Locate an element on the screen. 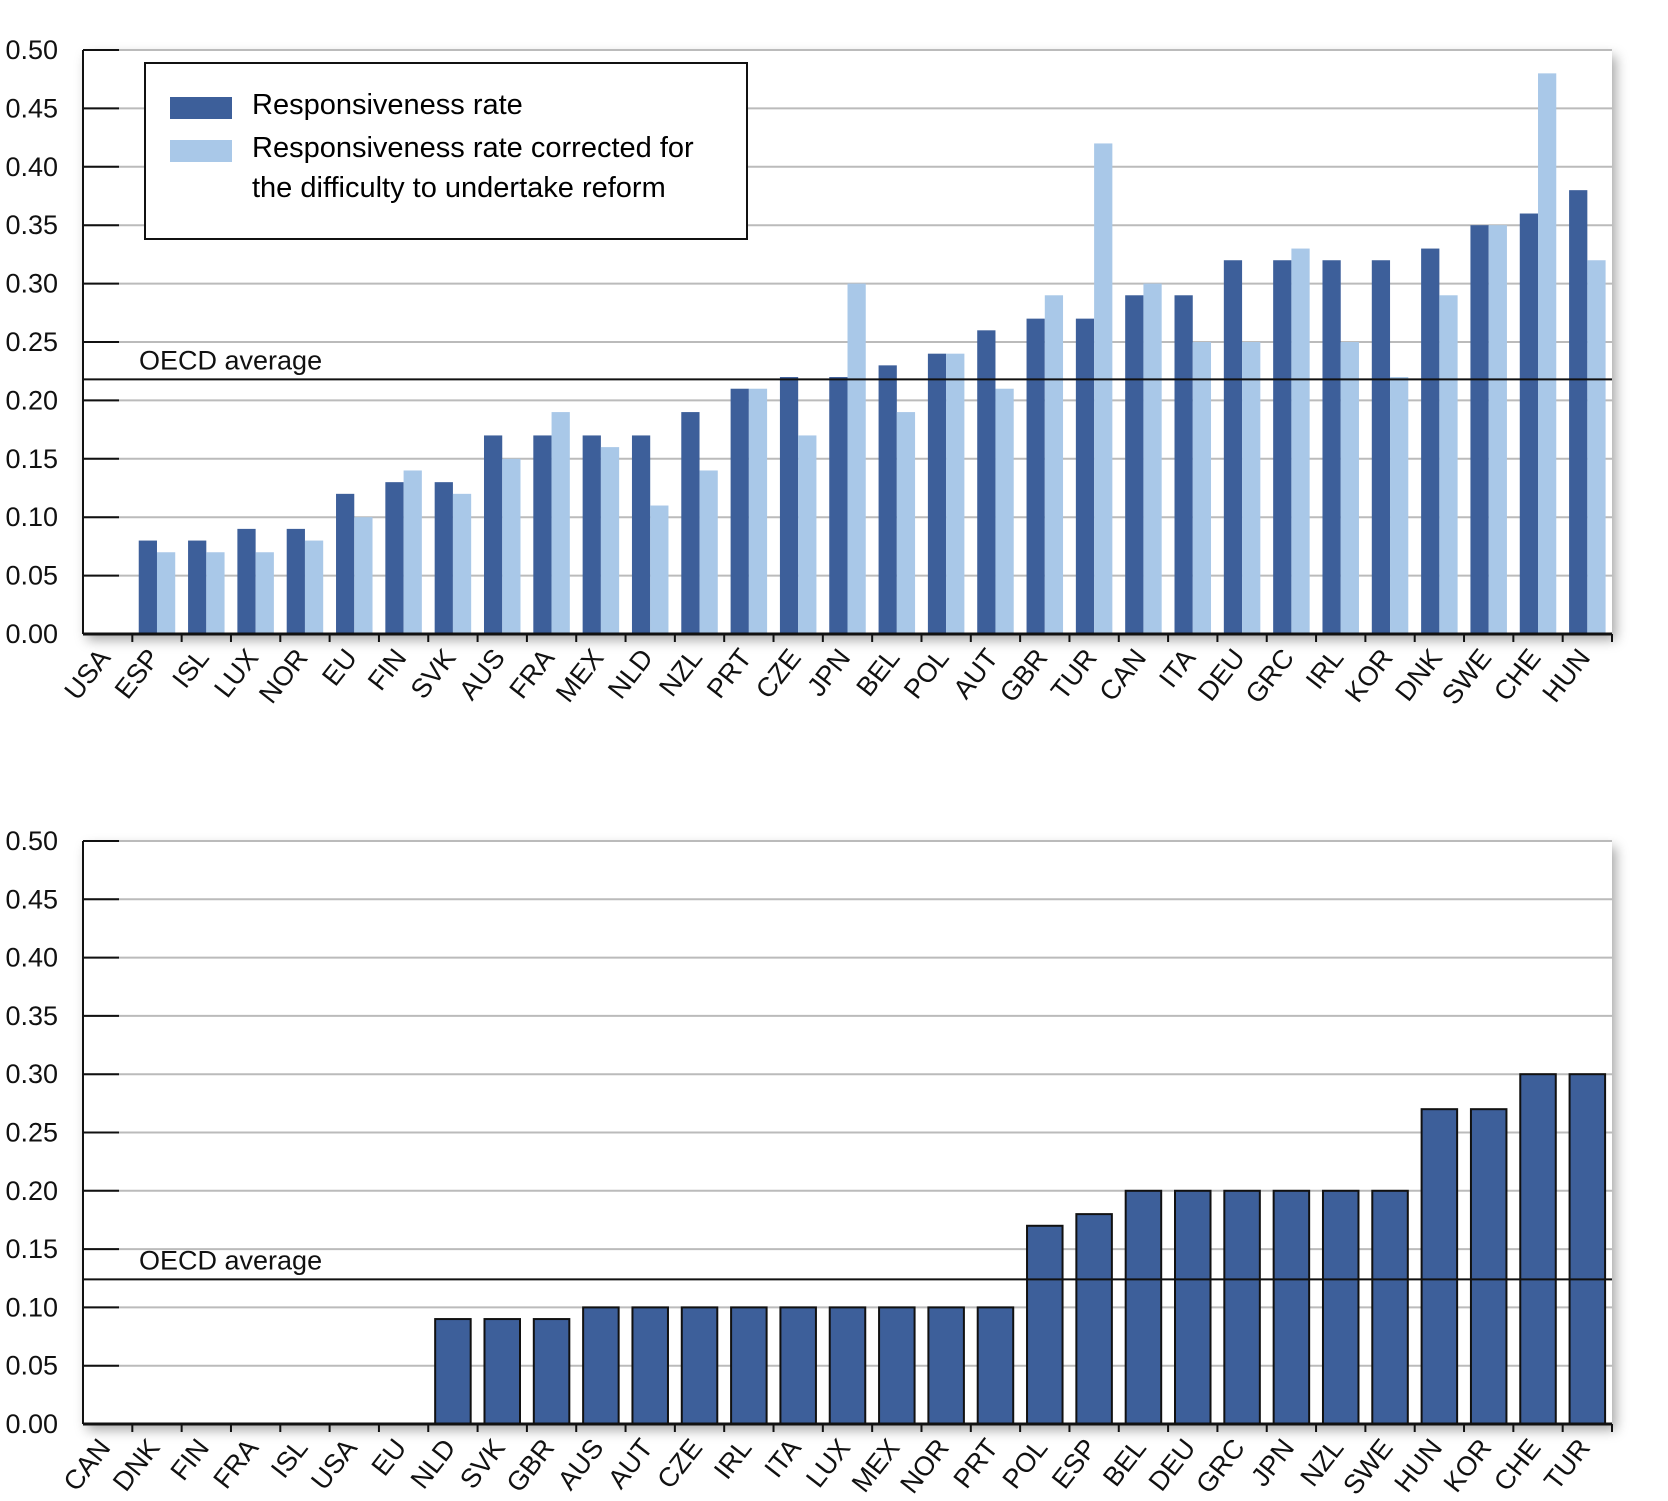  x-tick-label: CZE is located at coordinates (778, 673).